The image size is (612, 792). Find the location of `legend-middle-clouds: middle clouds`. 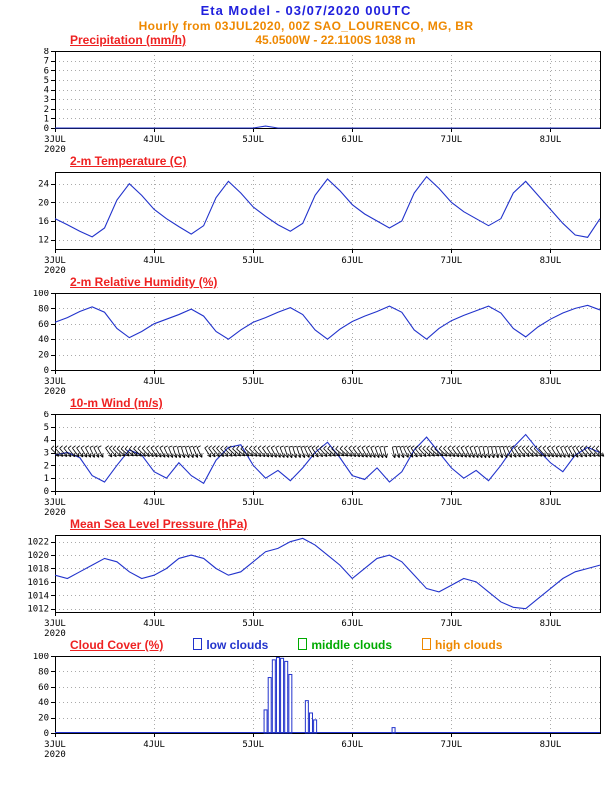

legend-middle-clouds: middle clouds is located at coordinates (345, 645).